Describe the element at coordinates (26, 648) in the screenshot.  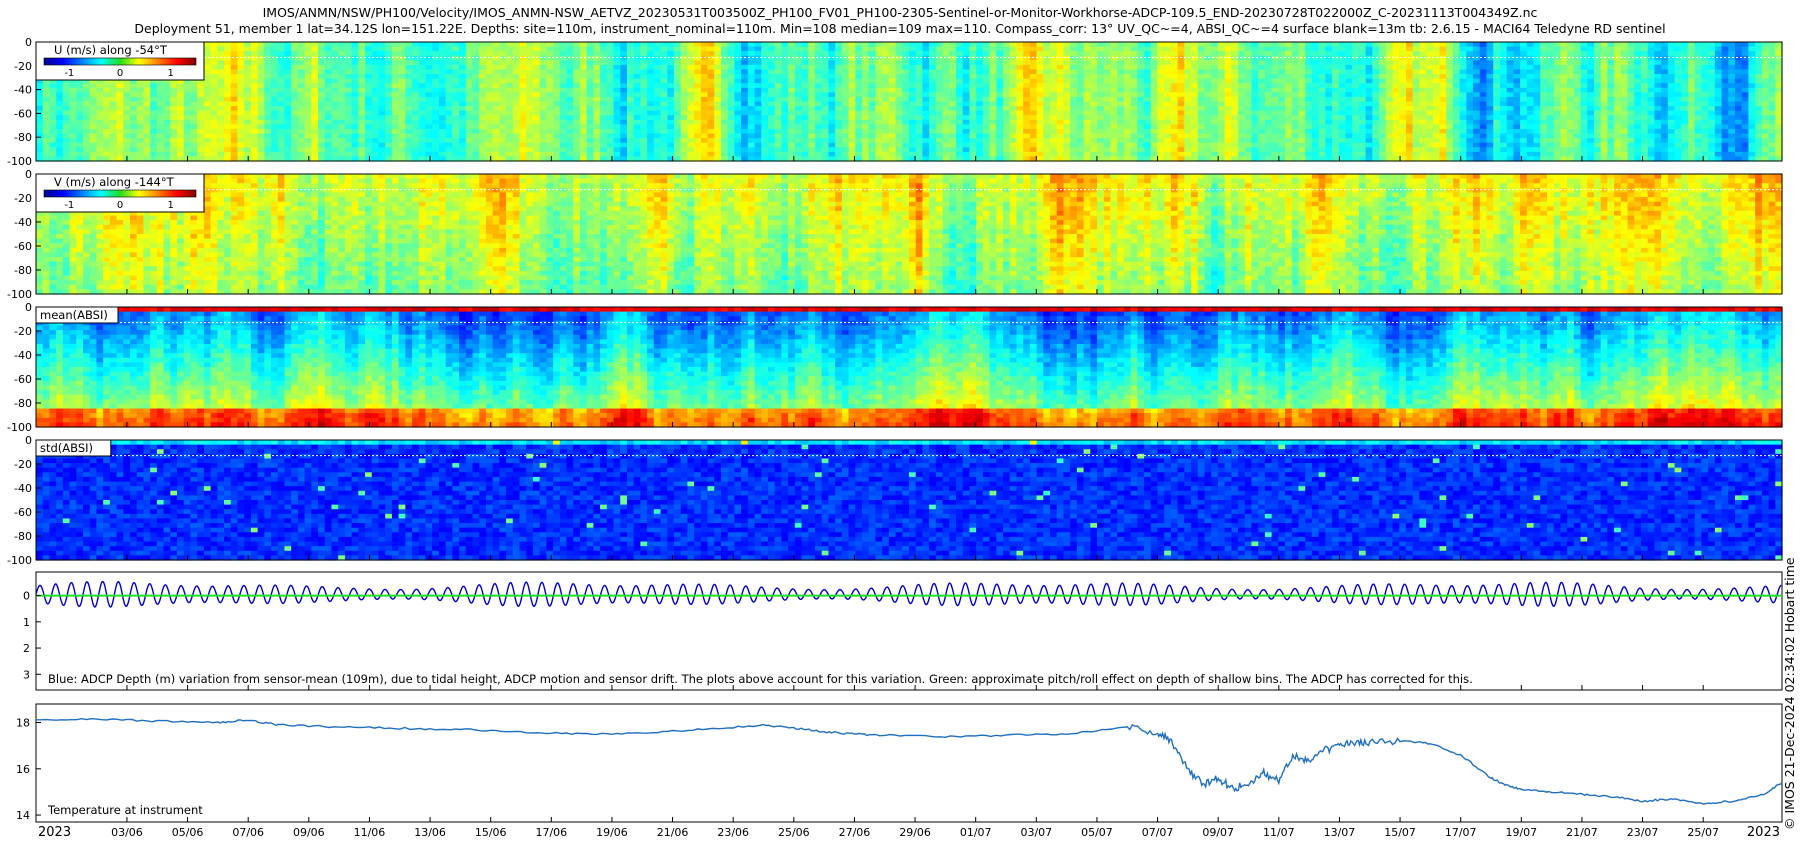
I see `y-tick-label: 2` at that location.